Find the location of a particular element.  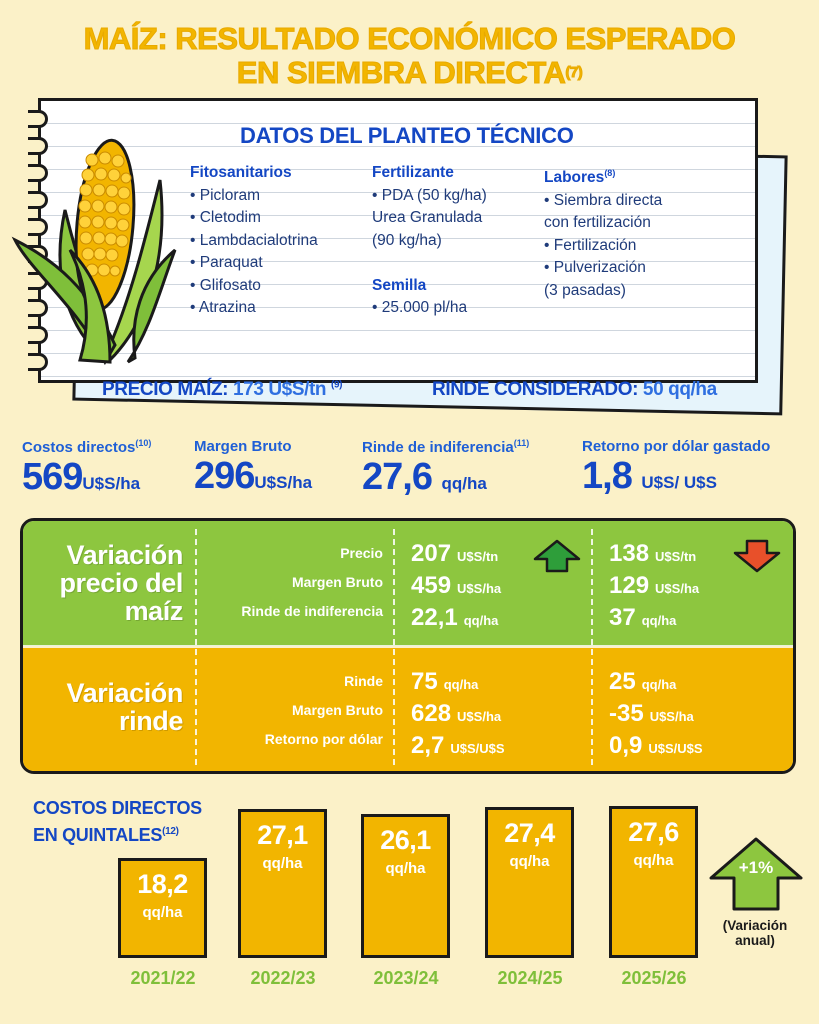

list-item: • Picloram is located at coordinates (225, 195).